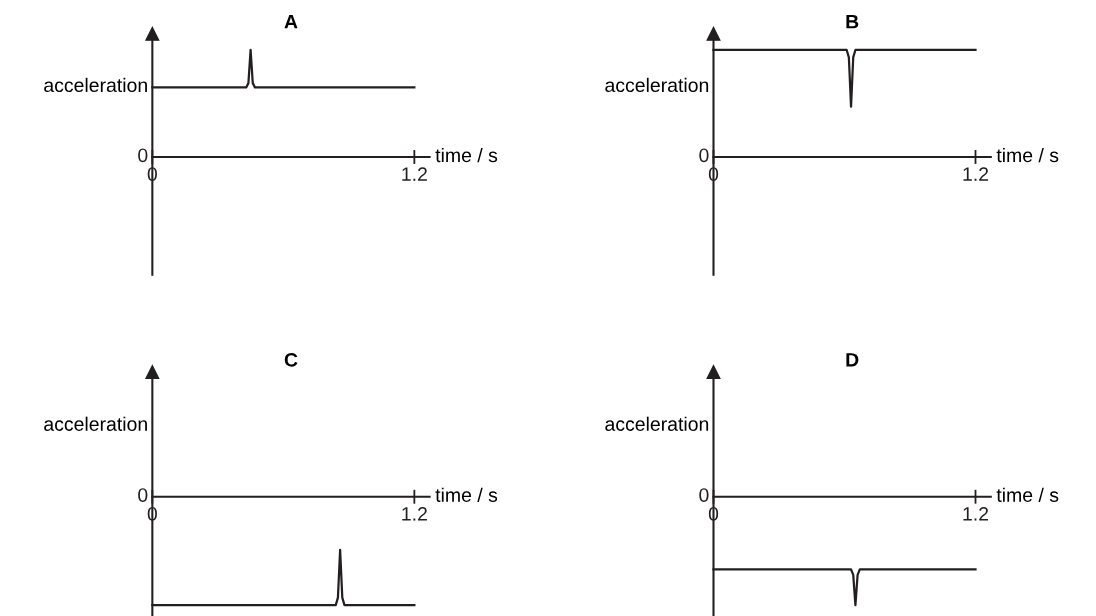 Image resolution: width=1096 pixels, height=616 pixels. Describe the element at coordinates (291, 359) in the screenshot. I see `chart-title: C` at that location.